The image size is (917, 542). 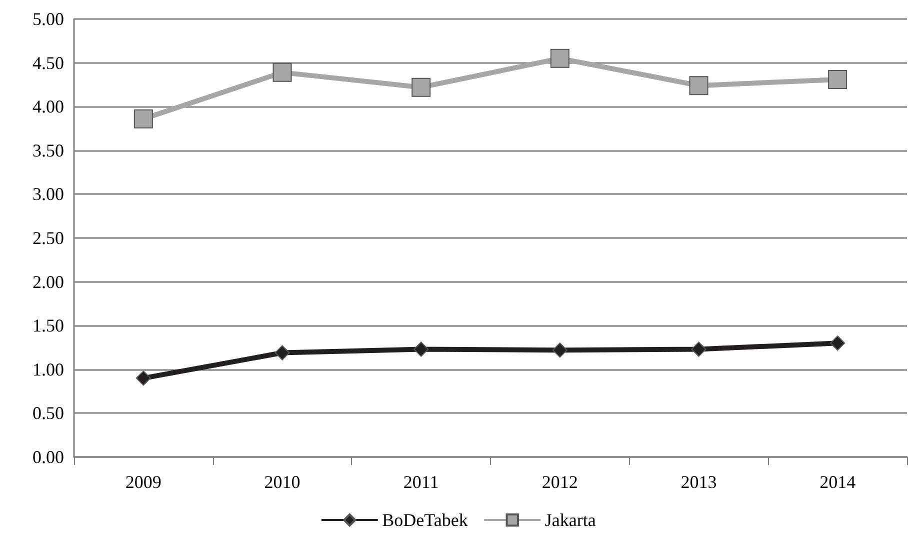 What do you see at coordinates (48, 326) in the screenshot?
I see `y-tick-label: 1.50` at bounding box center [48, 326].